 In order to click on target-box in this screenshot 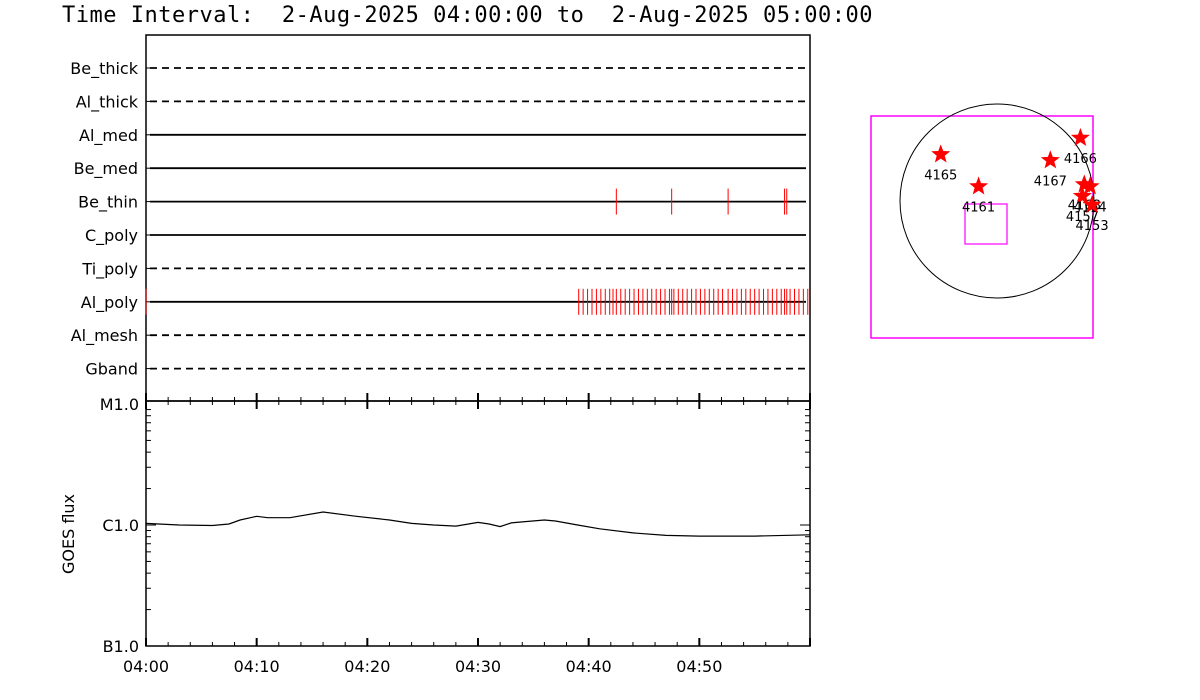, I will do `click(986, 224)`.